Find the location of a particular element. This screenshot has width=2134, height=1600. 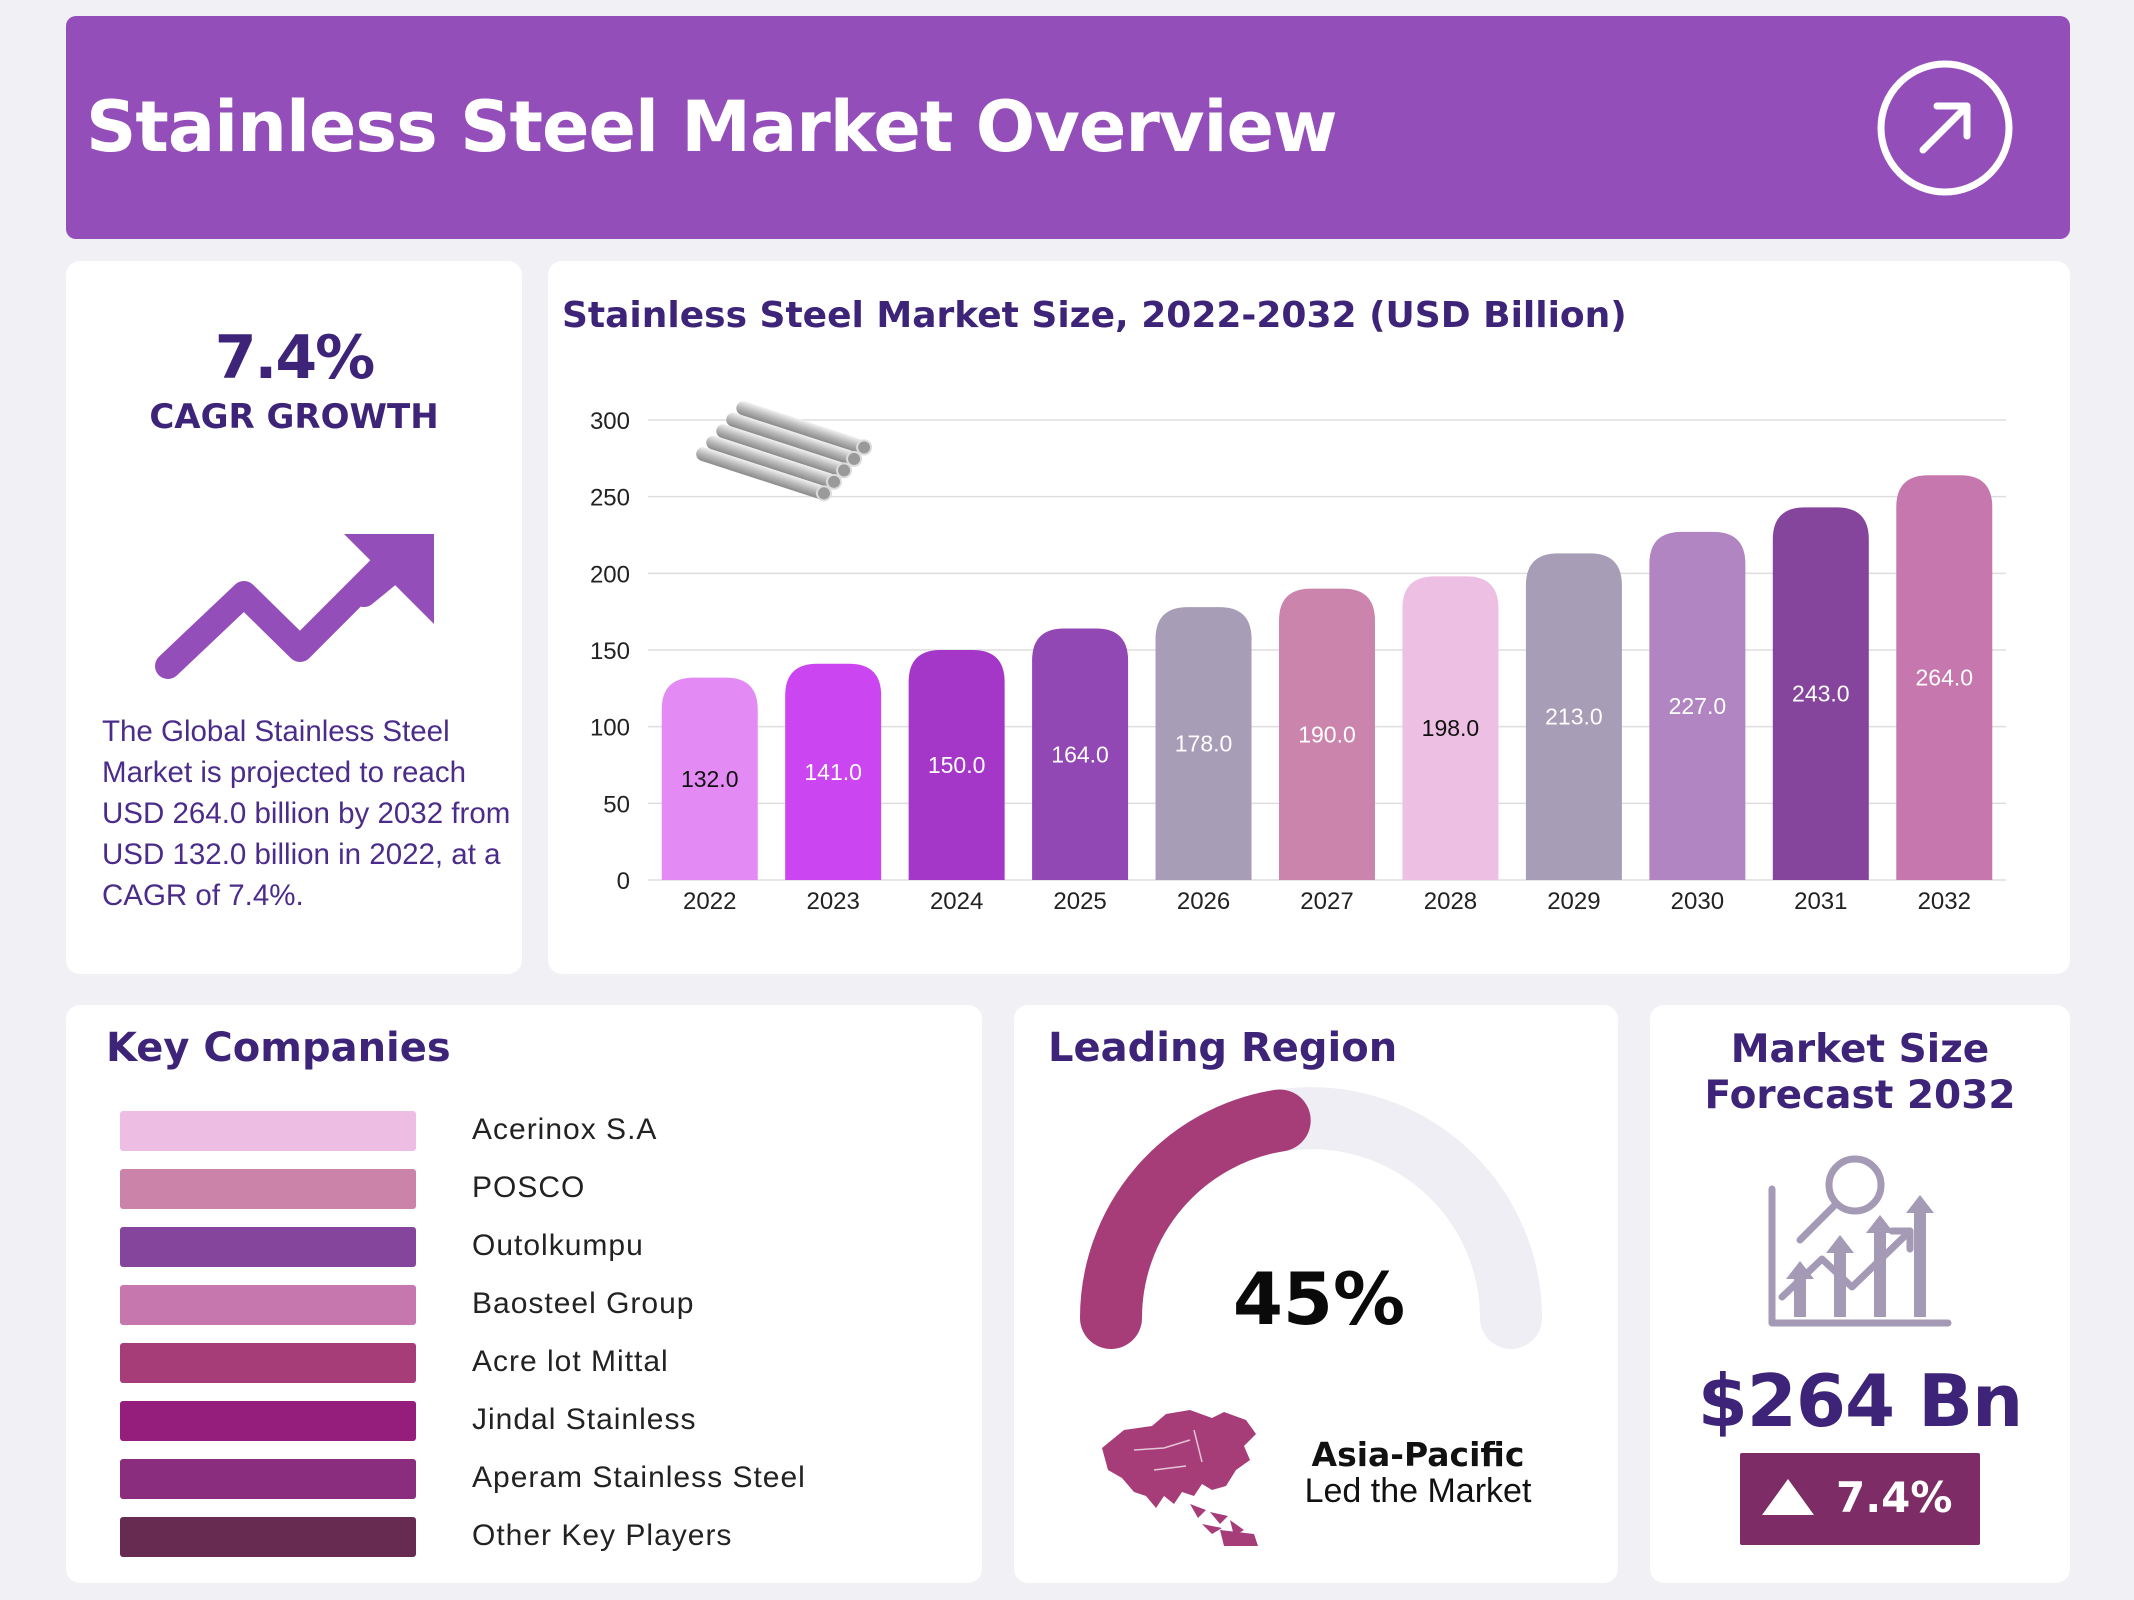

bar-value-label: 264.0 is located at coordinates (1944, 678).